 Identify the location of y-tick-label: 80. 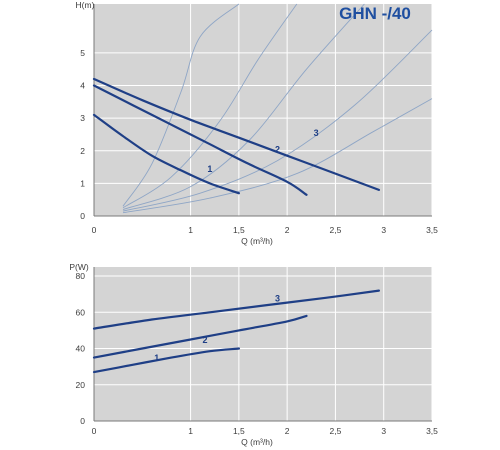
(81, 276).